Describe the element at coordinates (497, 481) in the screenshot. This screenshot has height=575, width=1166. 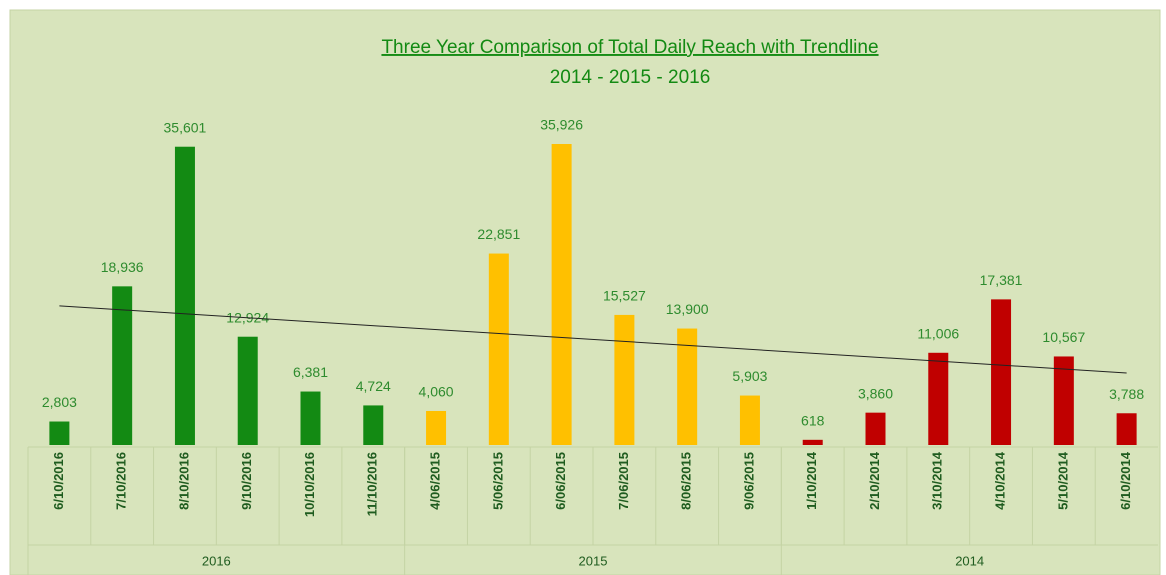
I see `x-tick-label: 5/06/2015` at that location.